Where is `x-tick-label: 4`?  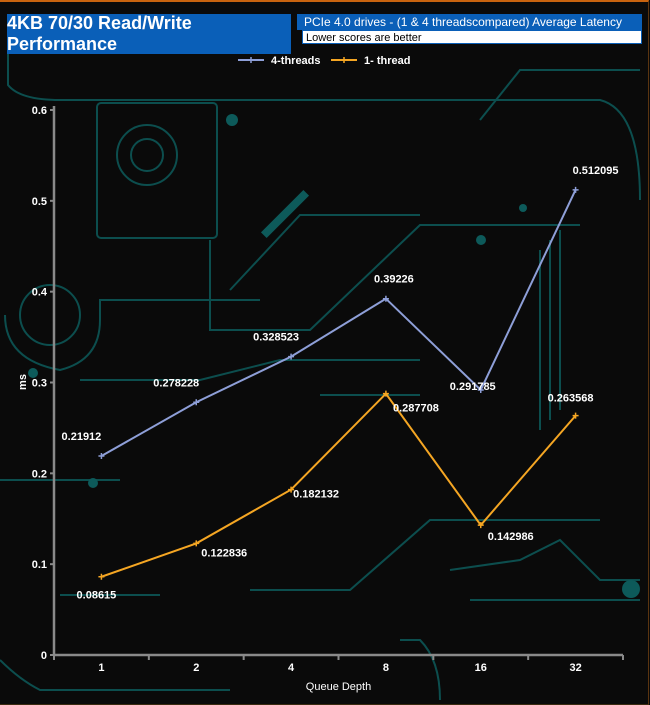
x-tick-label: 4 is located at coordinates (291, 668).